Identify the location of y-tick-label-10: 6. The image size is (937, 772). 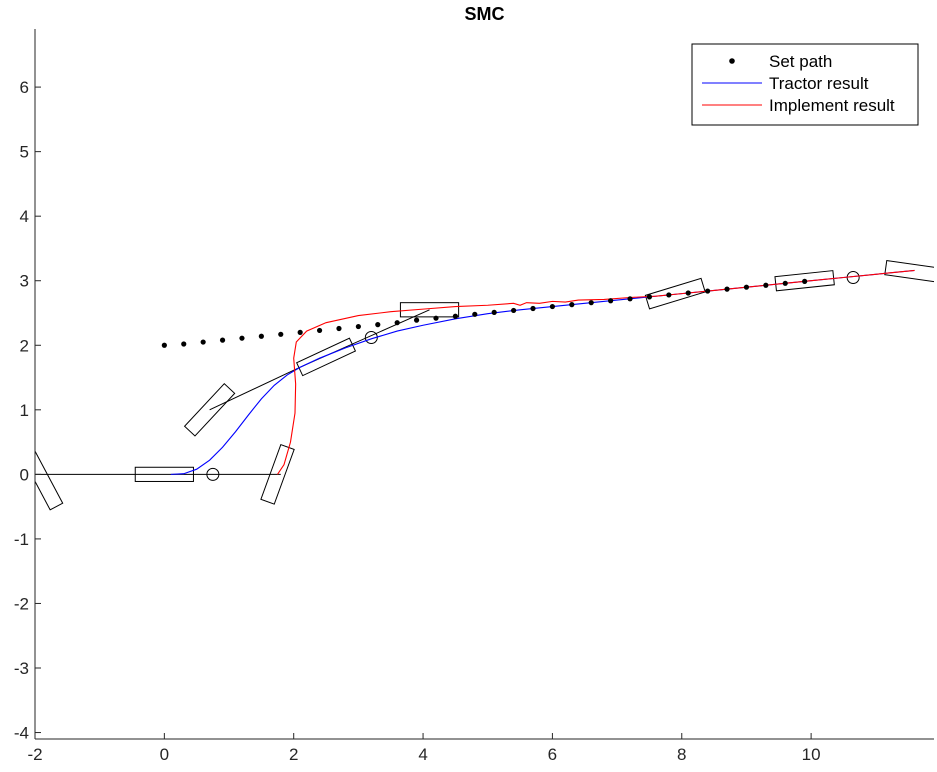
(24, 87).